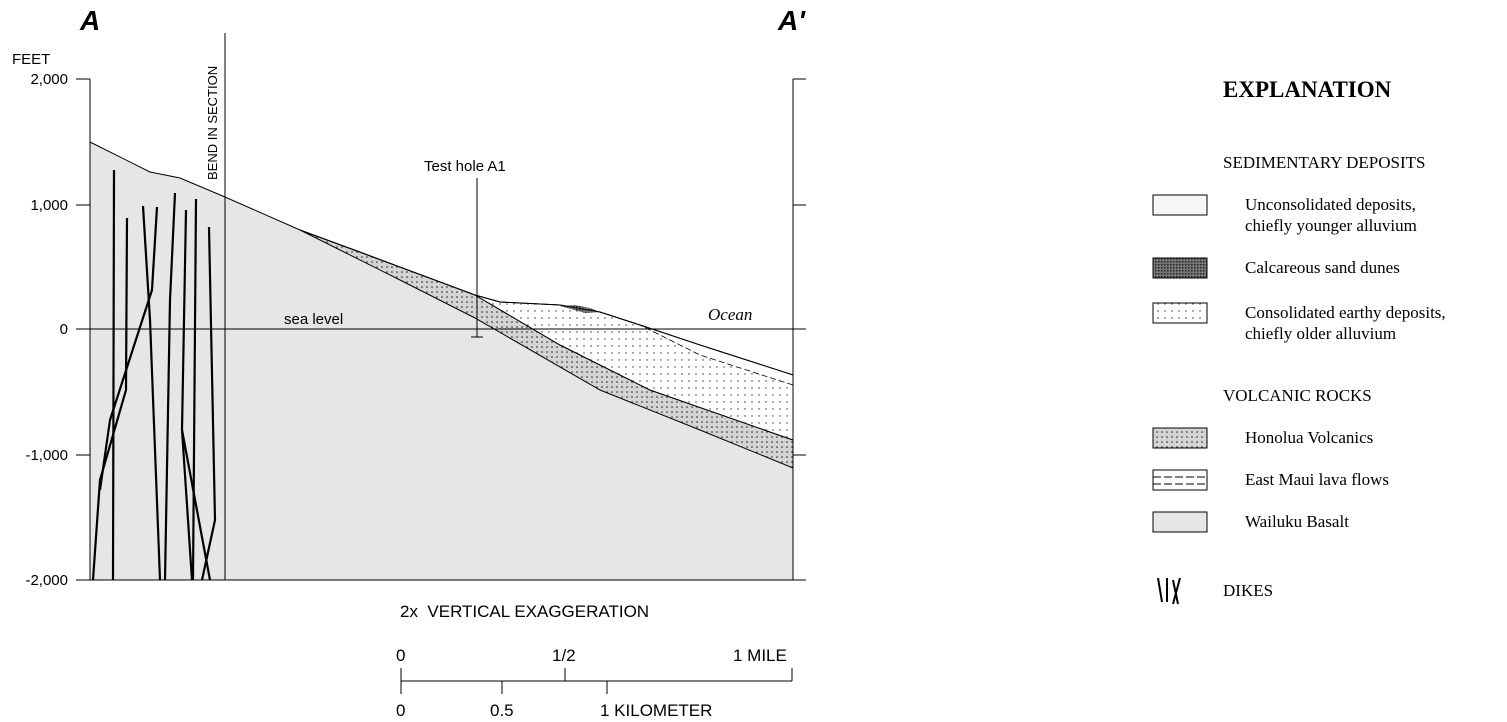 This screenshot has width=1507, height=722. What do you see at coordinates (1248, 590) in the screenshot?
I see `dikes-label: DIKES` at bounding box center [1248, 590].